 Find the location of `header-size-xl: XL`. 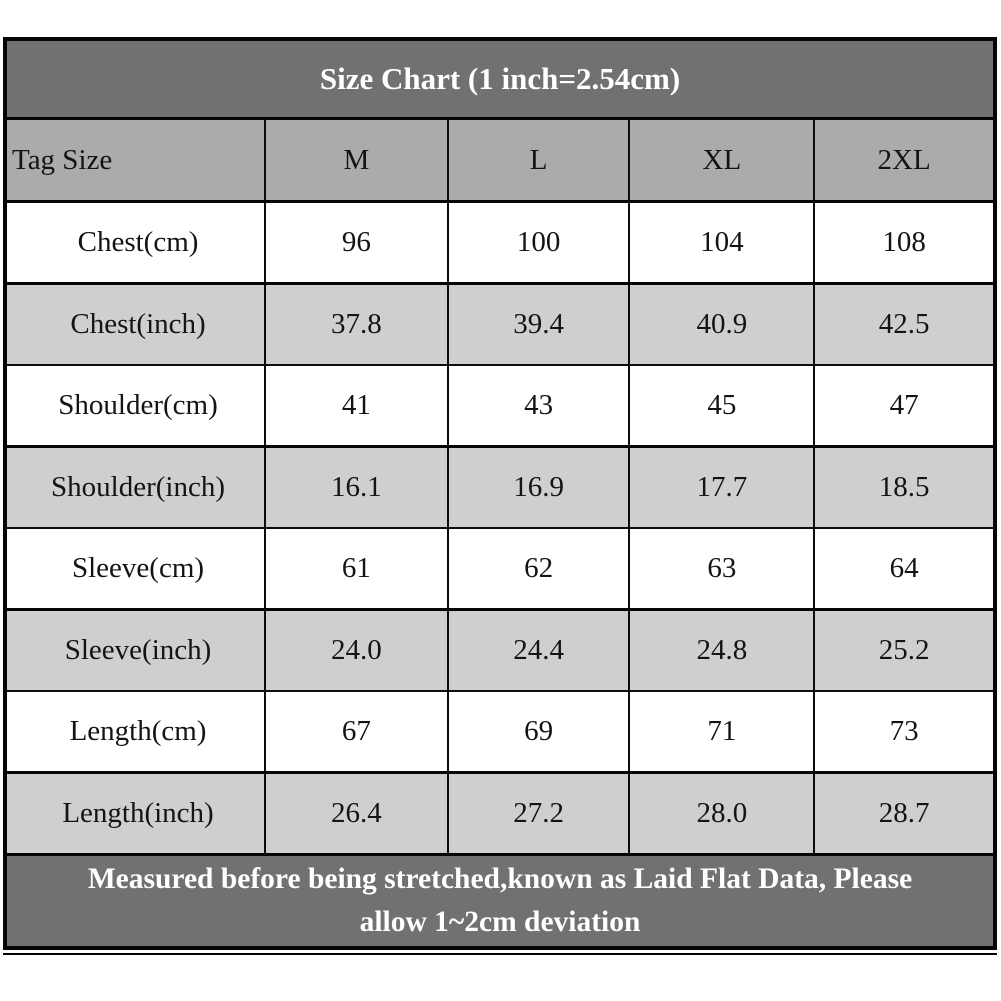

header-size-xl: XL is located at coordinates (722, 160).